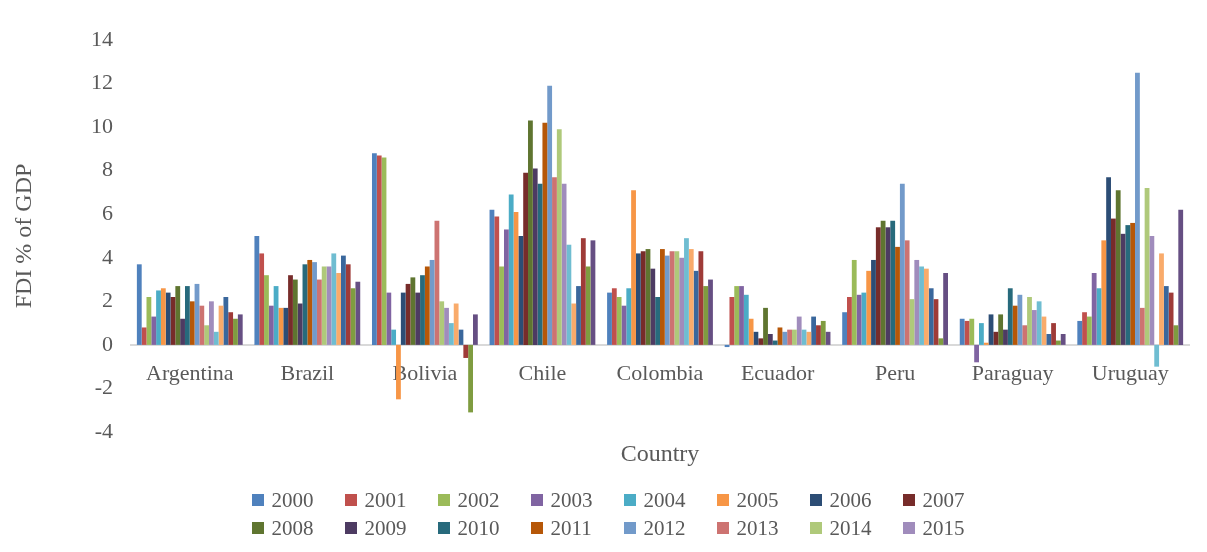 This screenshot has width=1207, height=552. Describe the element at coordinates (22, 236) in the screenshot. I see `y-axis-title: FDI % of GDP` at that location.